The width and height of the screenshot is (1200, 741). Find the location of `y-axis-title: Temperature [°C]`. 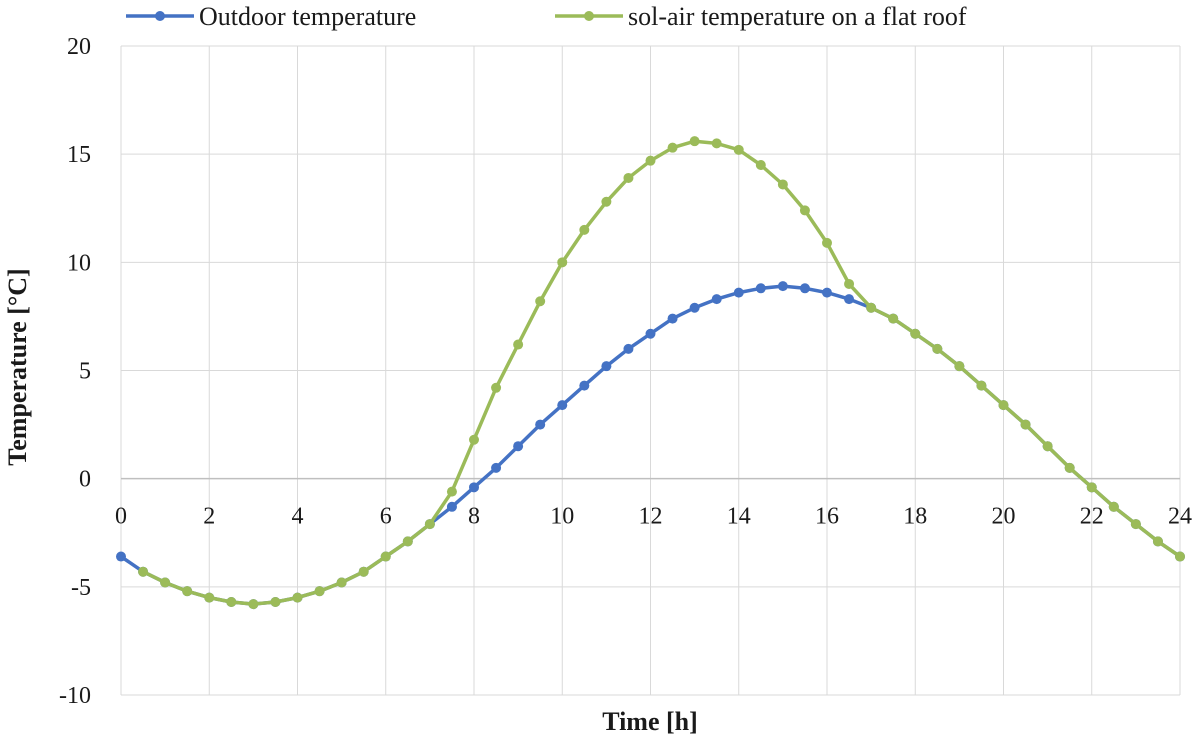

y-axis-title: Temperature [°C] is located at coordinates (17, 366).